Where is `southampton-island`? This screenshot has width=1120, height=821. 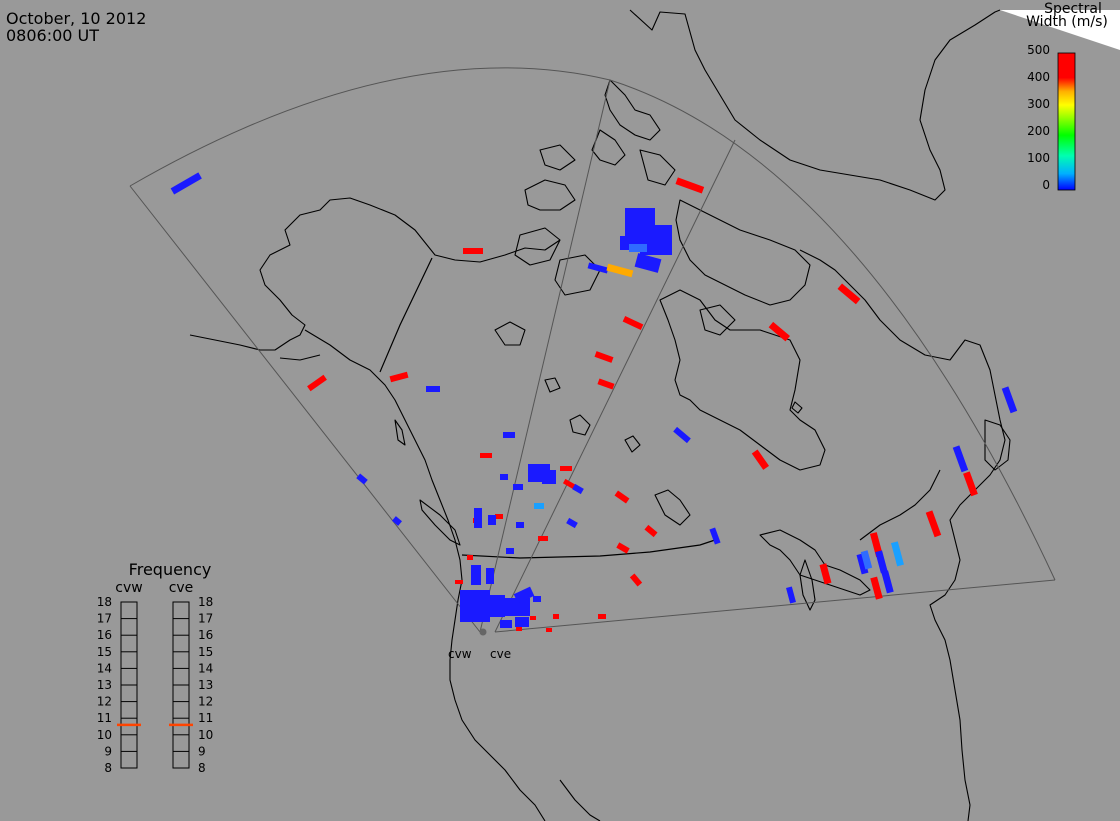 southampton-island is located at coordinates (717, 320).